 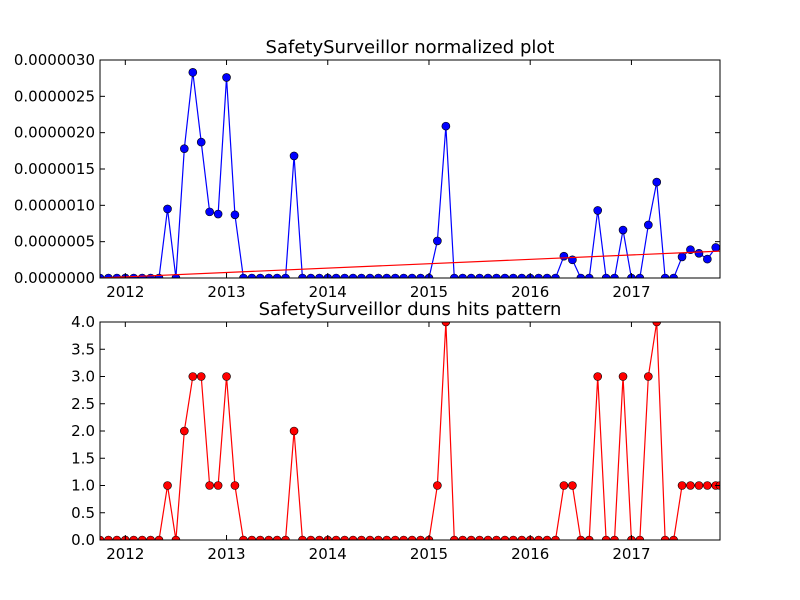 What do you see at coordinates (125, 292) in the screenshot?
I see `x-tick-label: 2012` at bounding box center [125, 292].